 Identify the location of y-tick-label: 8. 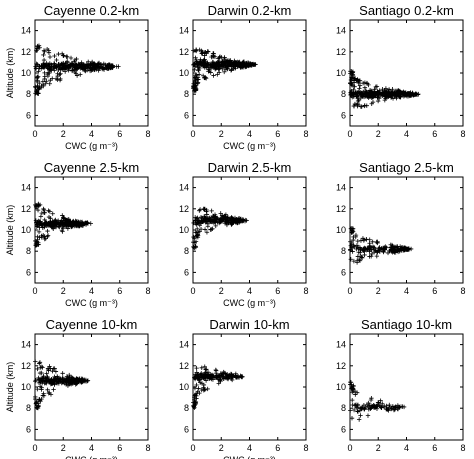
(28, 251).